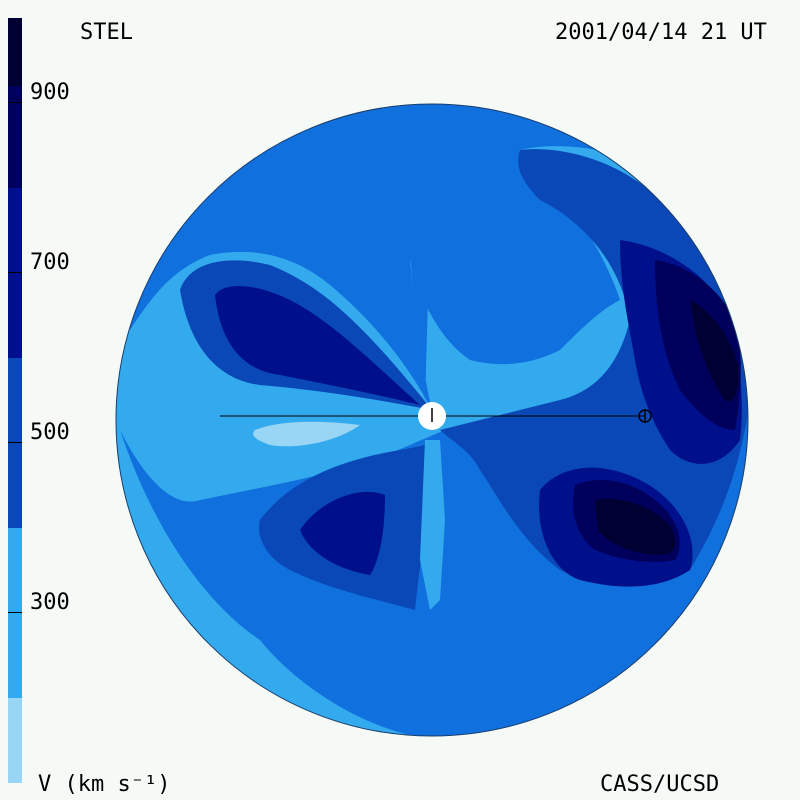 The width and height of the screenshot is (800, 800). I want to click on observatory-label: STEL, so click(106, 32).